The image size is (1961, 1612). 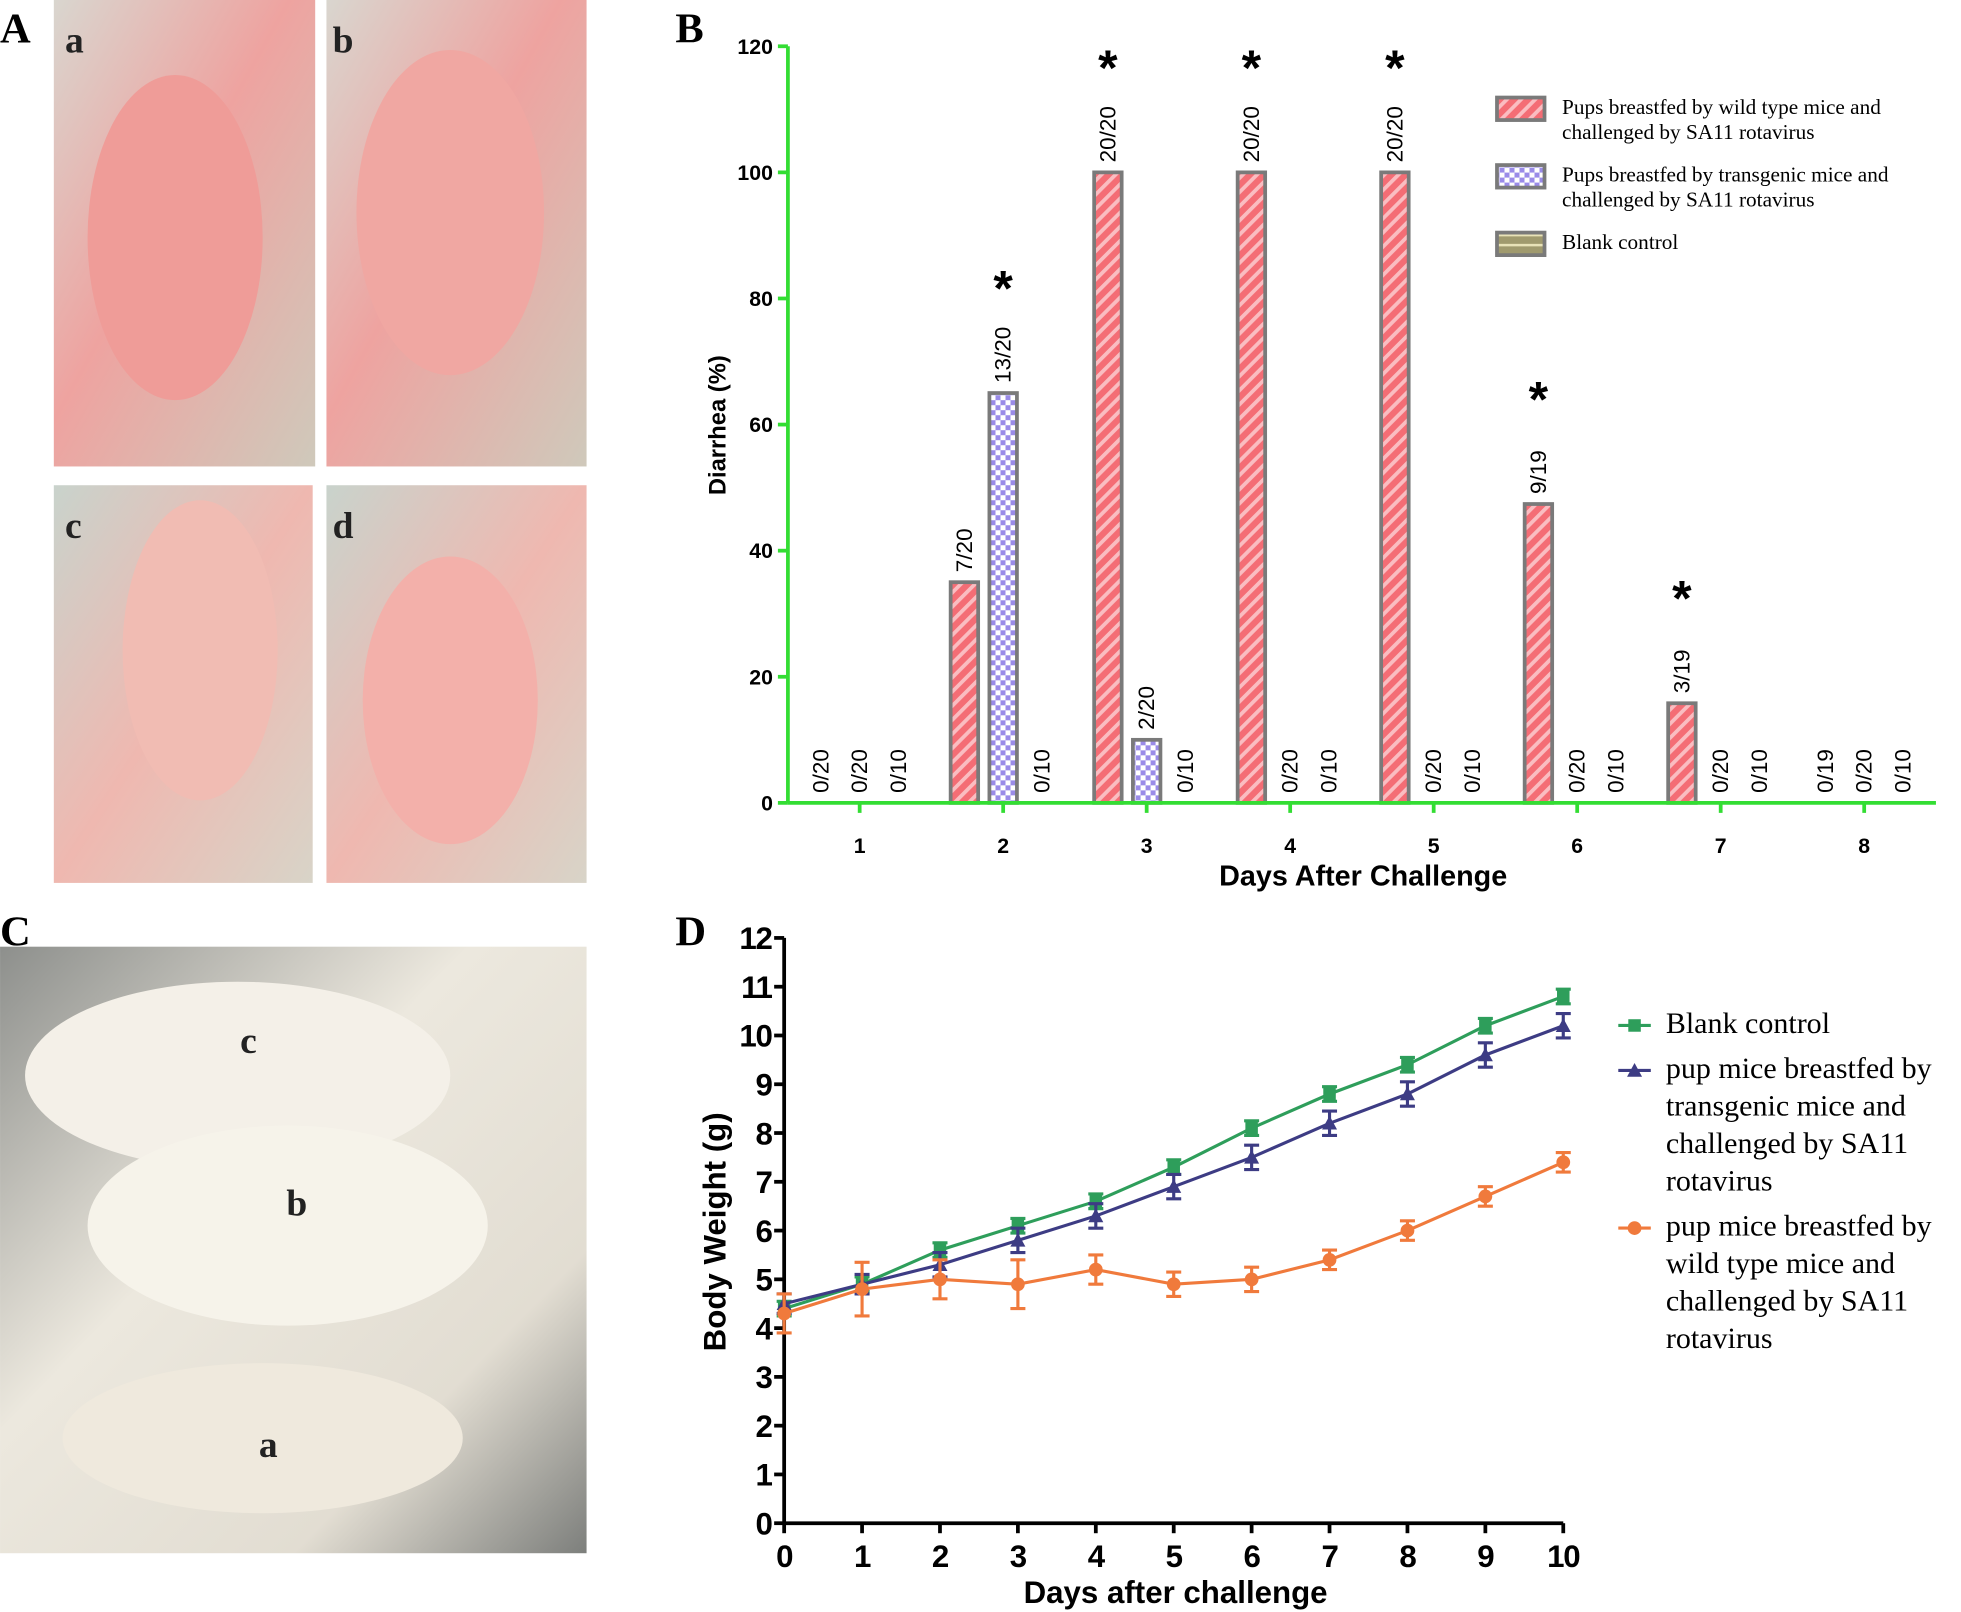 I want to click on x-tick-label: 4, so click(x=1290, y=846).